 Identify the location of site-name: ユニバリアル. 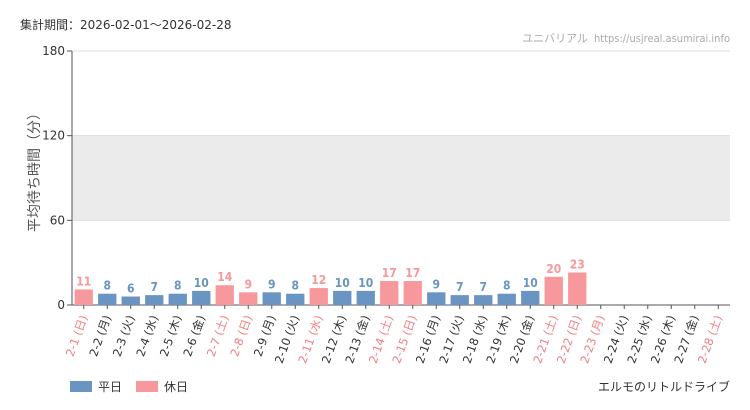
(555, 38).